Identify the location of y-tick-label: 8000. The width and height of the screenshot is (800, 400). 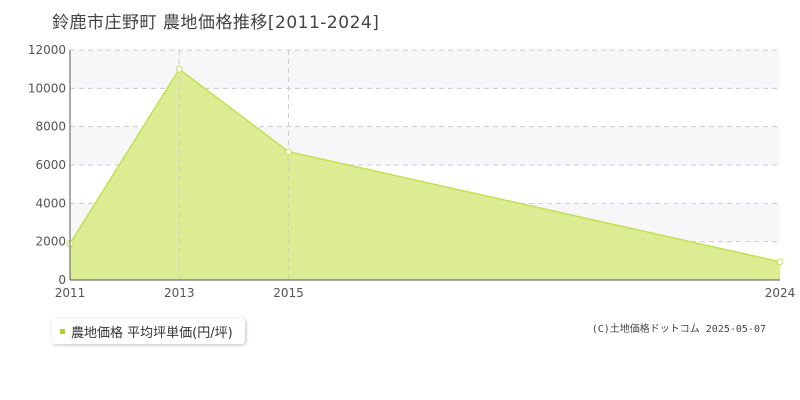
(50, 127).